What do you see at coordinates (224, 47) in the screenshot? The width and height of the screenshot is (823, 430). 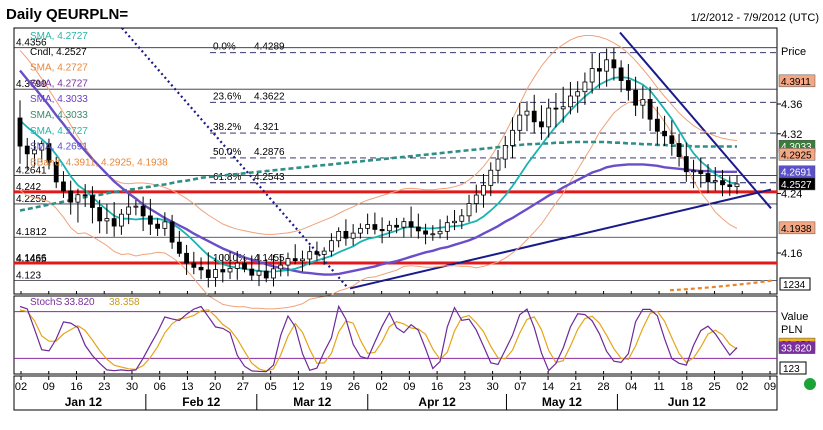 I see `fibonacci-label: 0.0%` at bounding box center [224, 47].